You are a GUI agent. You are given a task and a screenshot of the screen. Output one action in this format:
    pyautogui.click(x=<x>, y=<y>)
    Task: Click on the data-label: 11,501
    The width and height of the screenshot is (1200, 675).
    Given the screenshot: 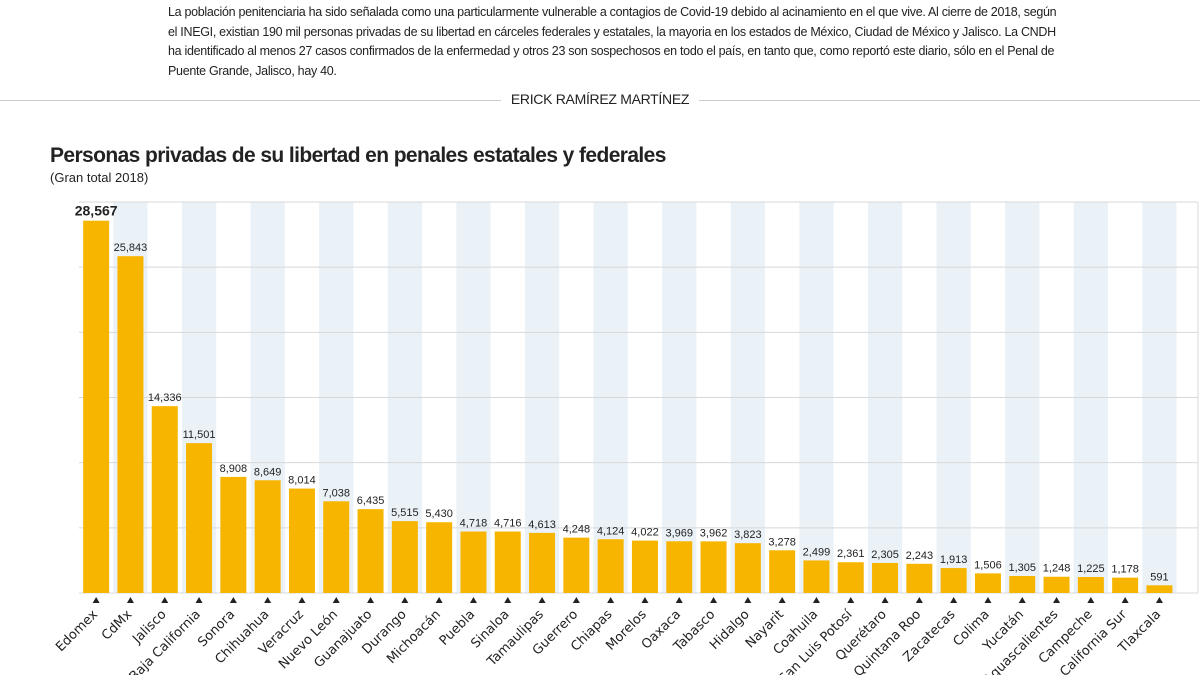 What is the action you would take?
    pyautogui.click(x=199, y=435)
    